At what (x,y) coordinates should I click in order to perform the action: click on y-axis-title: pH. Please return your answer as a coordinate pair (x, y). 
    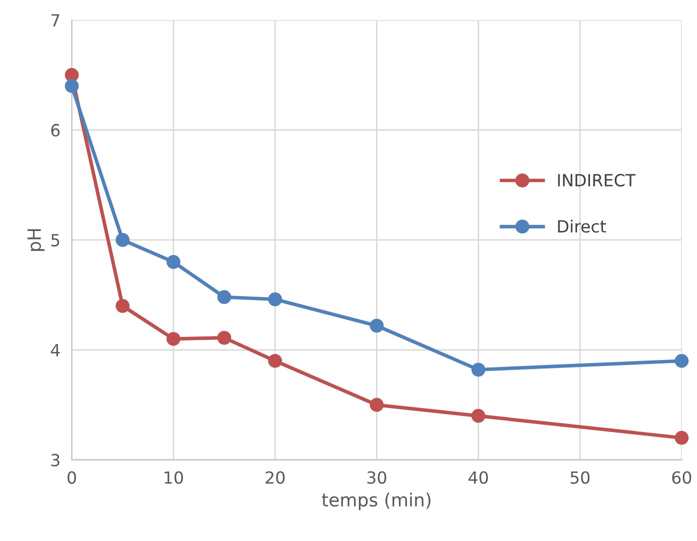
    Looking at the image, I should click on (36, 240).